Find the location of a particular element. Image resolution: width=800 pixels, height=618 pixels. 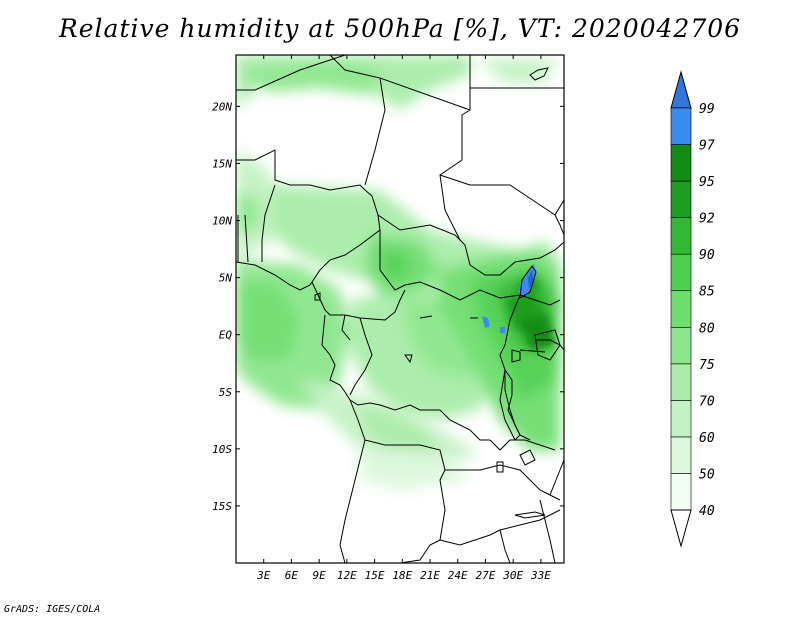

colorbar-bottom-arrow is located at coordinates (681, 528).